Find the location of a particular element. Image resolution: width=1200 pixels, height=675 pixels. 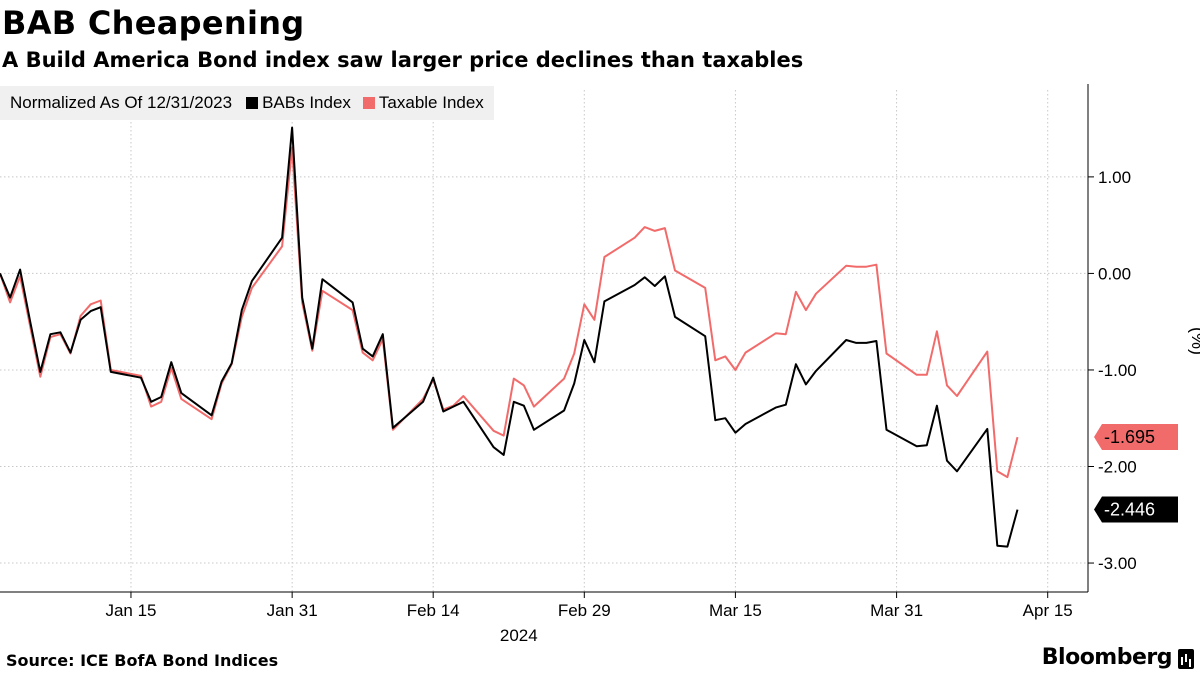

brand-logo: Bloomberg is located at coordinates (1107, 657).